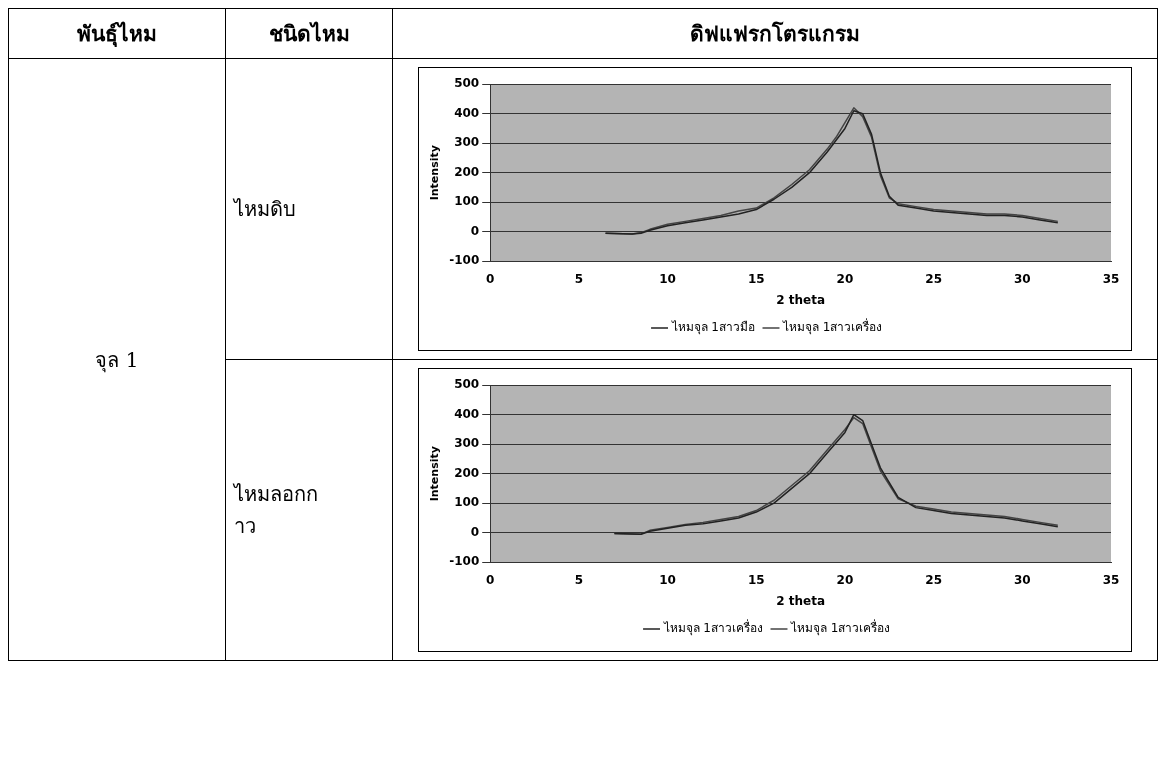 The height and width of the screenshot is (761, 1170). What do you see at coordinates (712, 328) in the screenshot?
I see `legend-label: ไหมจุล 1สาวมือ` at bounding box center [712, 328].